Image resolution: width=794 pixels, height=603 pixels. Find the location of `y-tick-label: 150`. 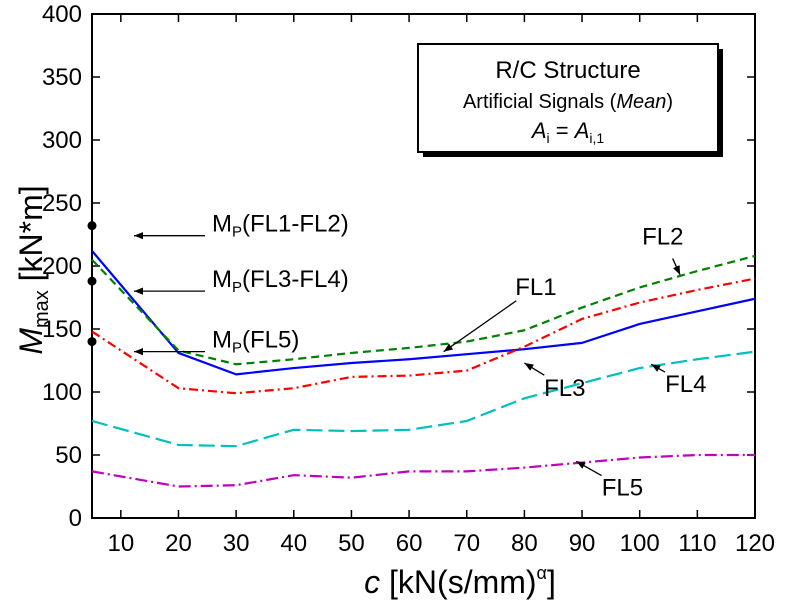

y-tick-label: 150 is located at coordinates (62, 329).